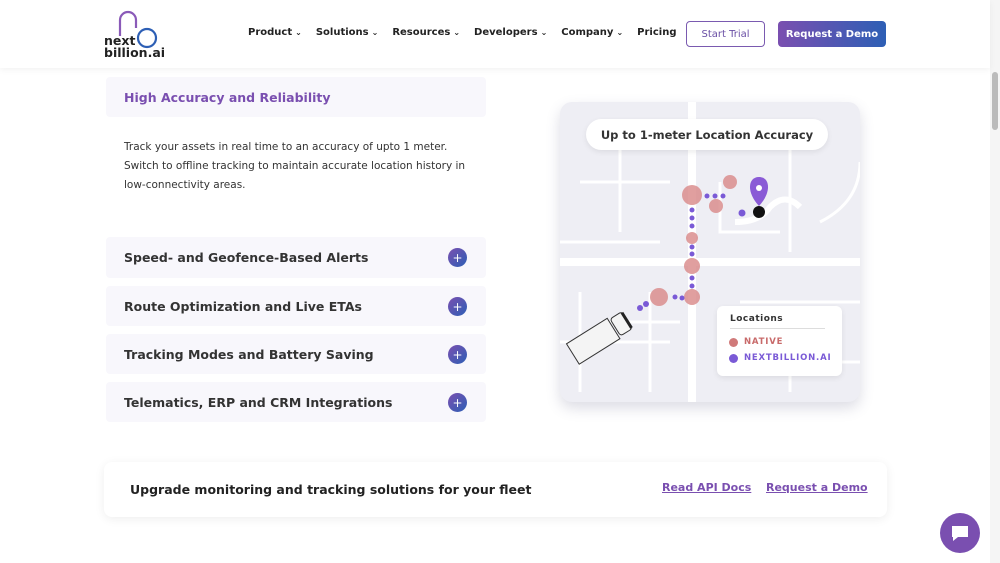  I want to click on logo-mark-icon, so click(138, 29).